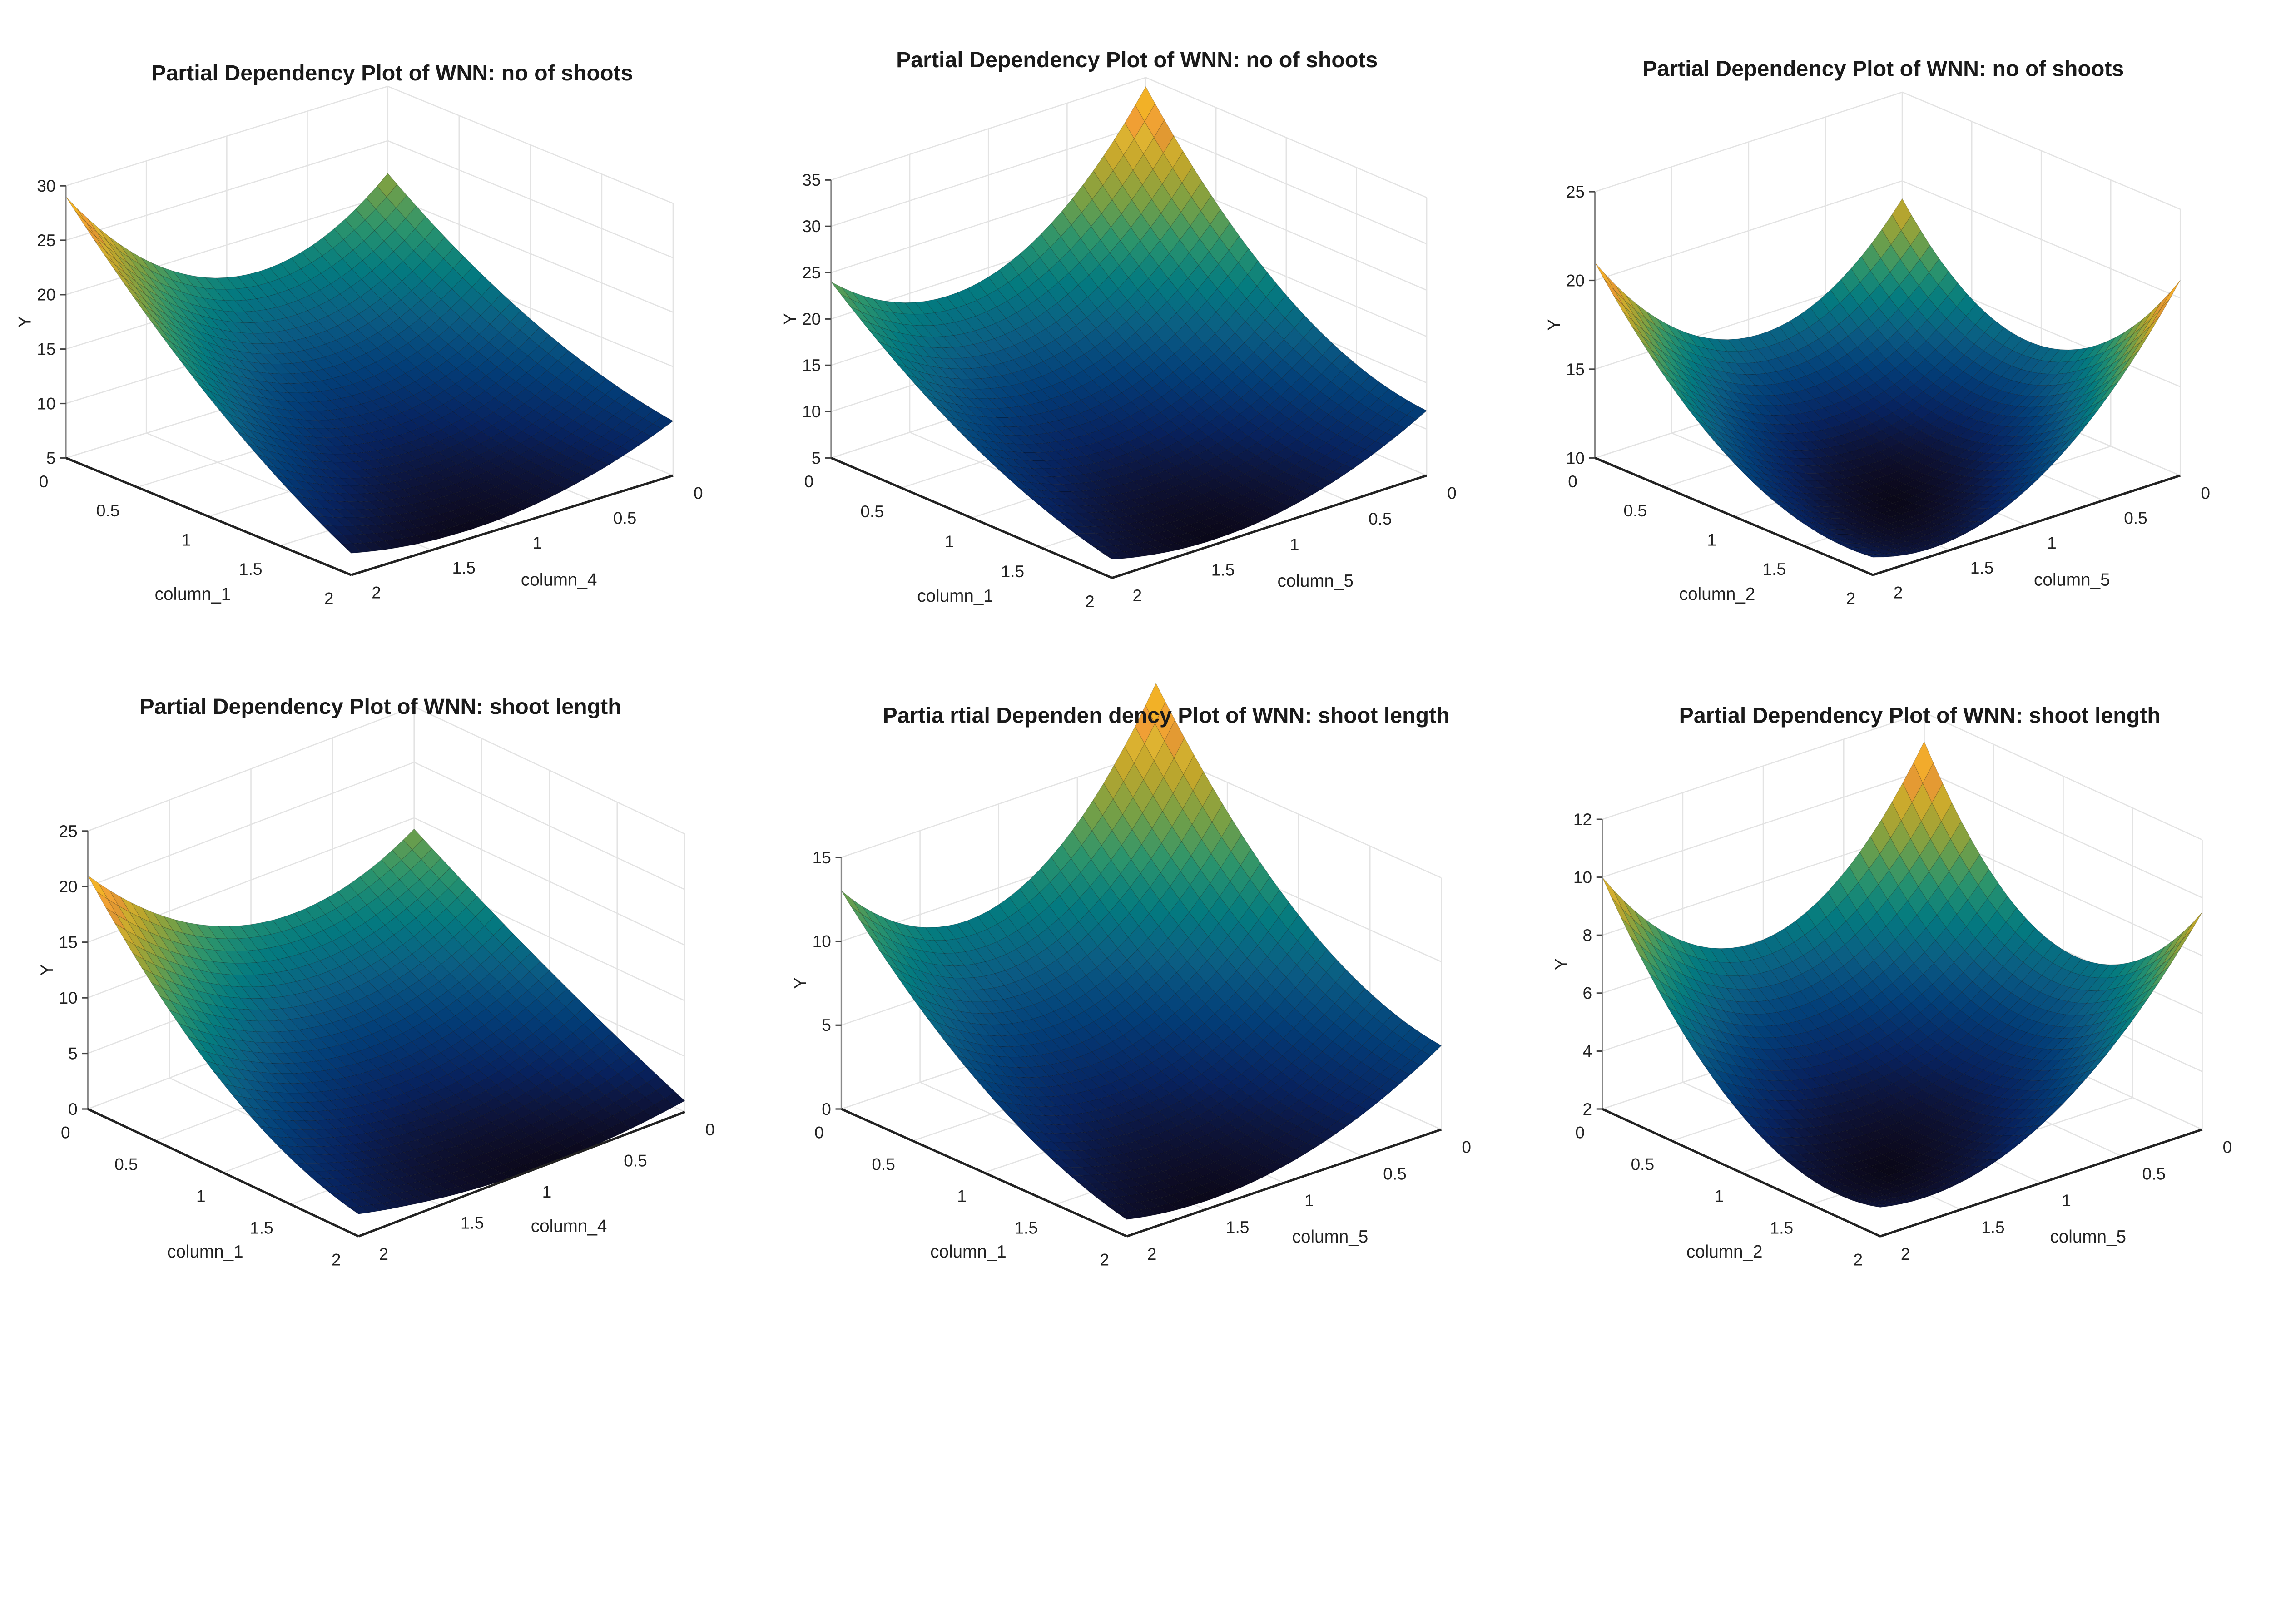  What do you see at coordinates (1717, 594) in the screenshot?
I see `x-axis-label: column_2` at bounding box center [1717, 594].